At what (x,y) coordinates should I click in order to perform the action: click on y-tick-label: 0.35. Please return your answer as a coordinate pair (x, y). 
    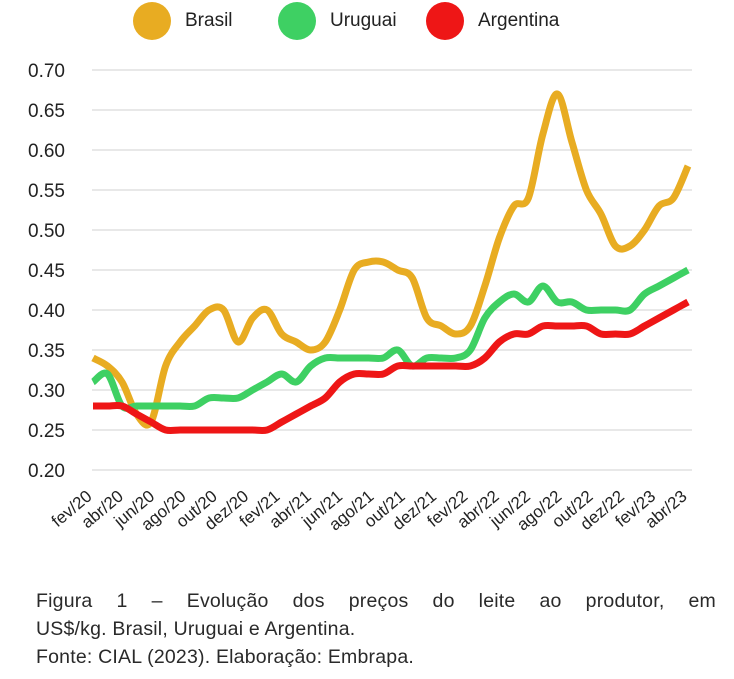
    Looking at the image, I should click on (46, 351).